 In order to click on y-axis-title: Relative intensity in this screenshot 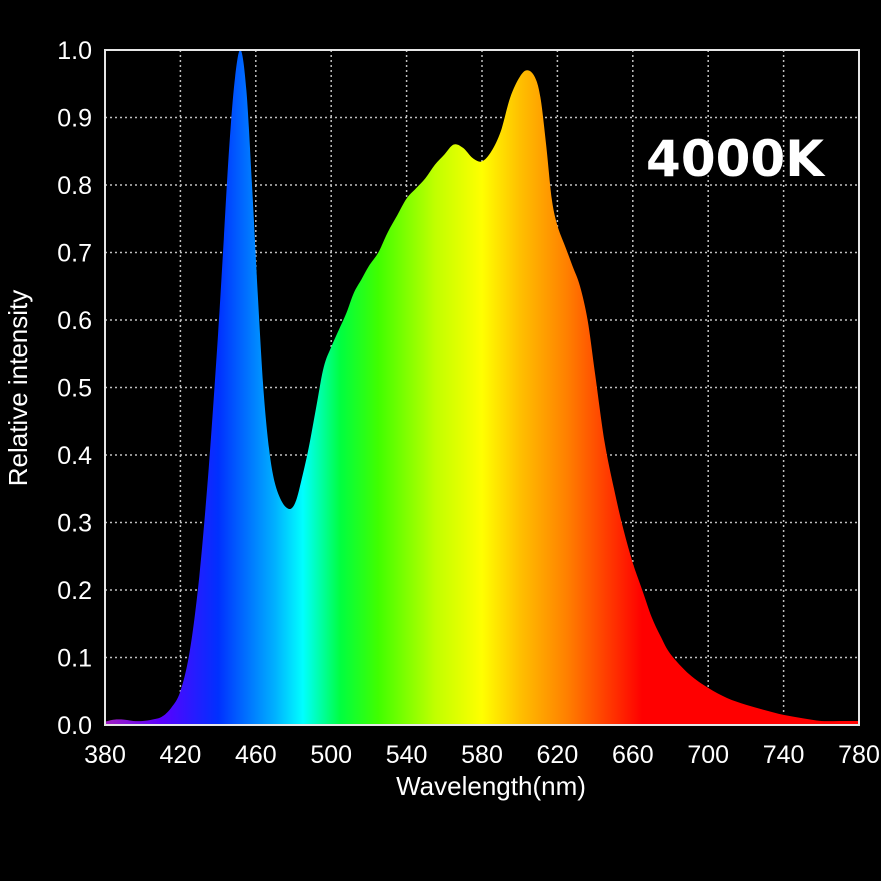, I will do `click(18, 388)`.